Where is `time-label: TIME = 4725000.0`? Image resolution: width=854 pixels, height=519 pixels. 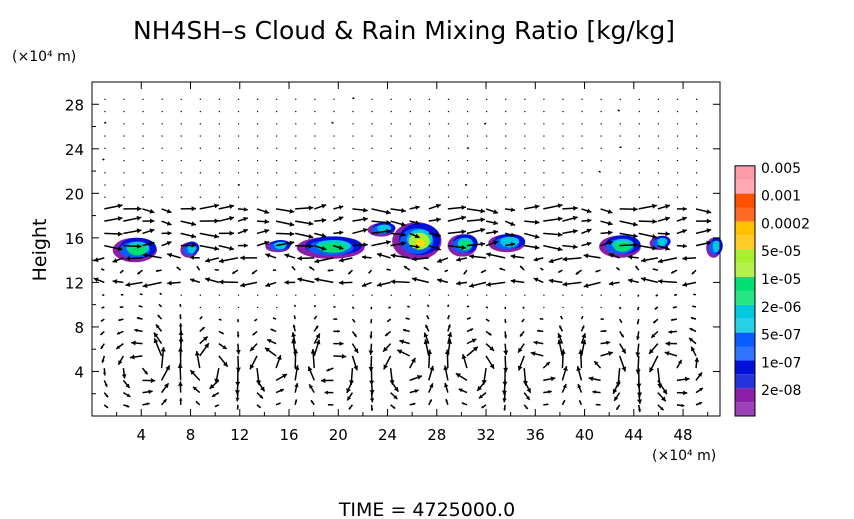 time-label: TIME = 4725000.0 is located at coordinates (426, 509).